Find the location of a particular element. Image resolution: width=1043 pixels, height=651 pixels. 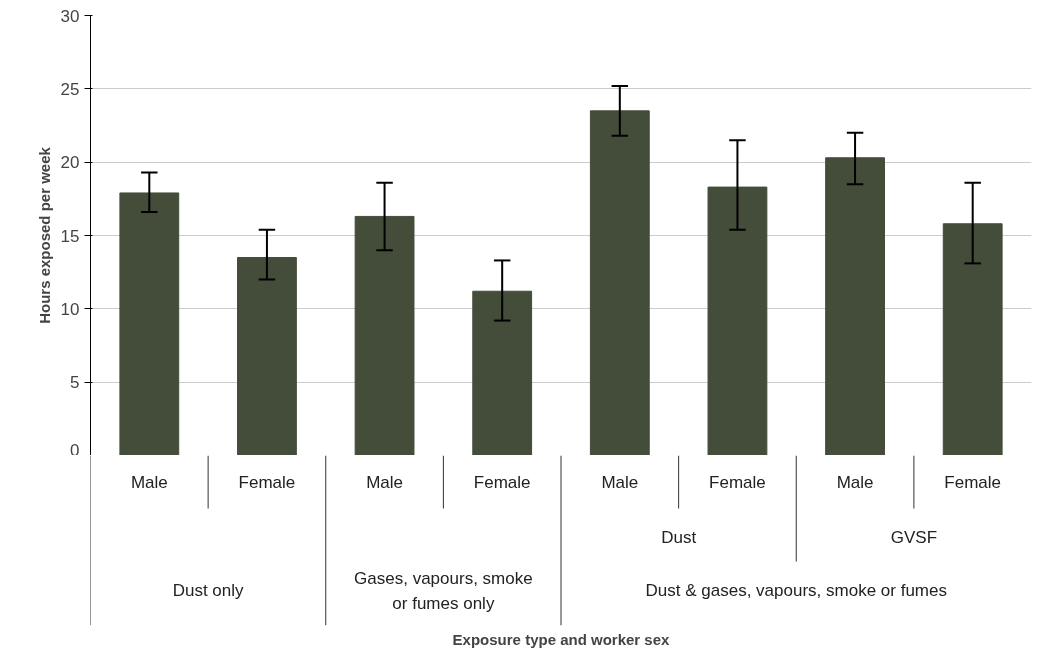

text: GVSF is located at coordinates (914, 538).